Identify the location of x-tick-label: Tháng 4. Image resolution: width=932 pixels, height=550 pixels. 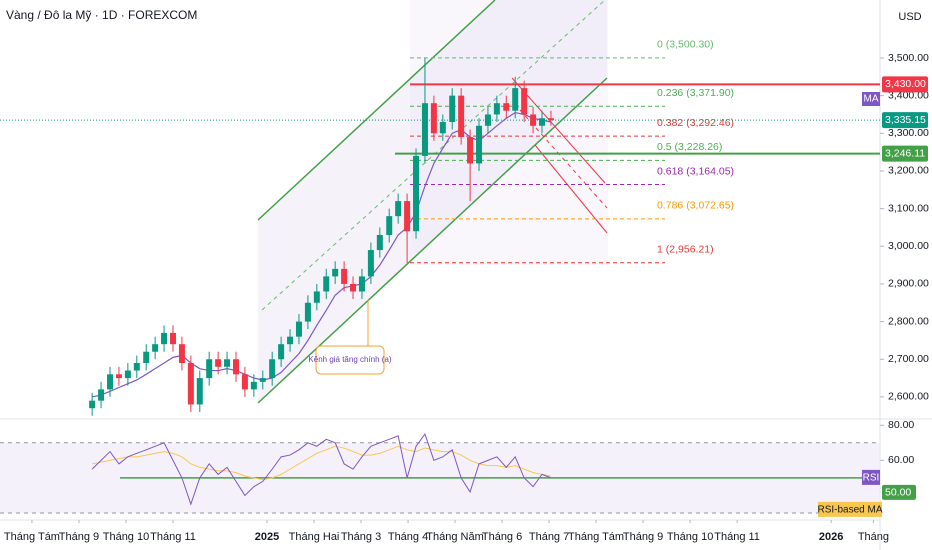
(408, 537).